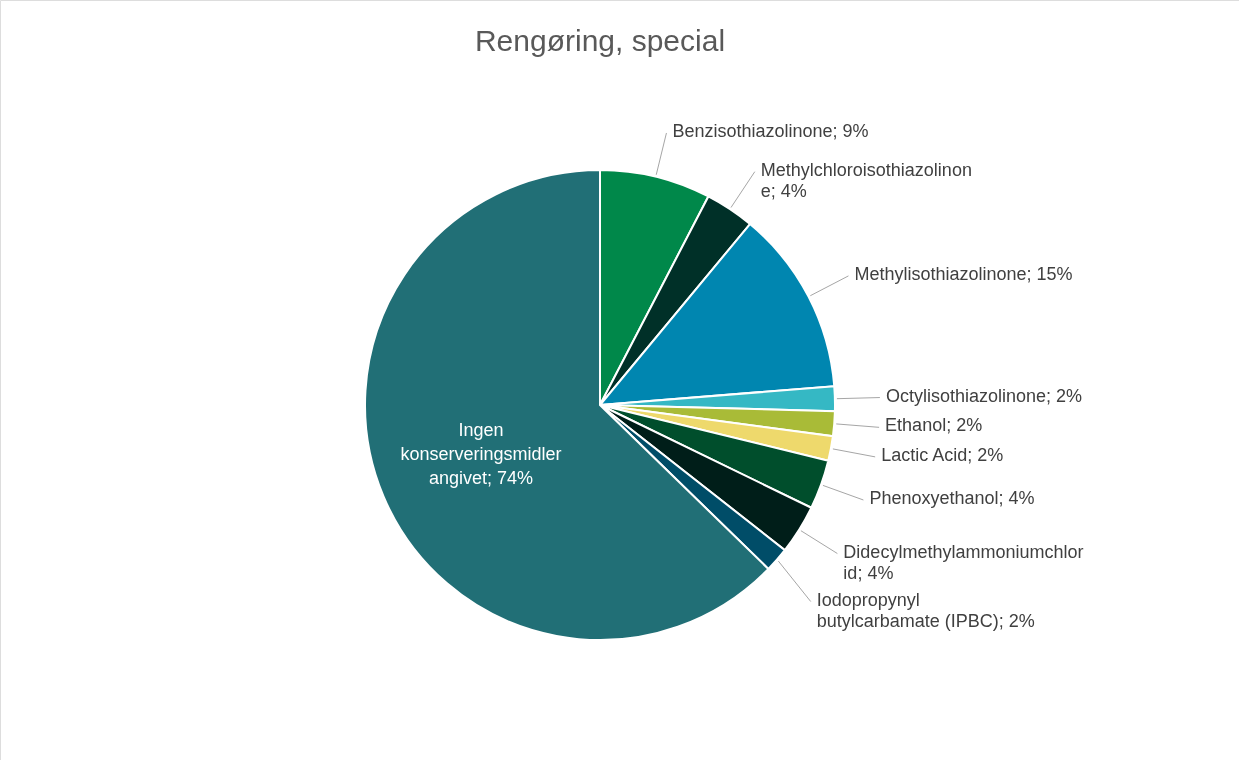  I want to click on slice-label: Lactic Acid; 2%, so click(942, 454).